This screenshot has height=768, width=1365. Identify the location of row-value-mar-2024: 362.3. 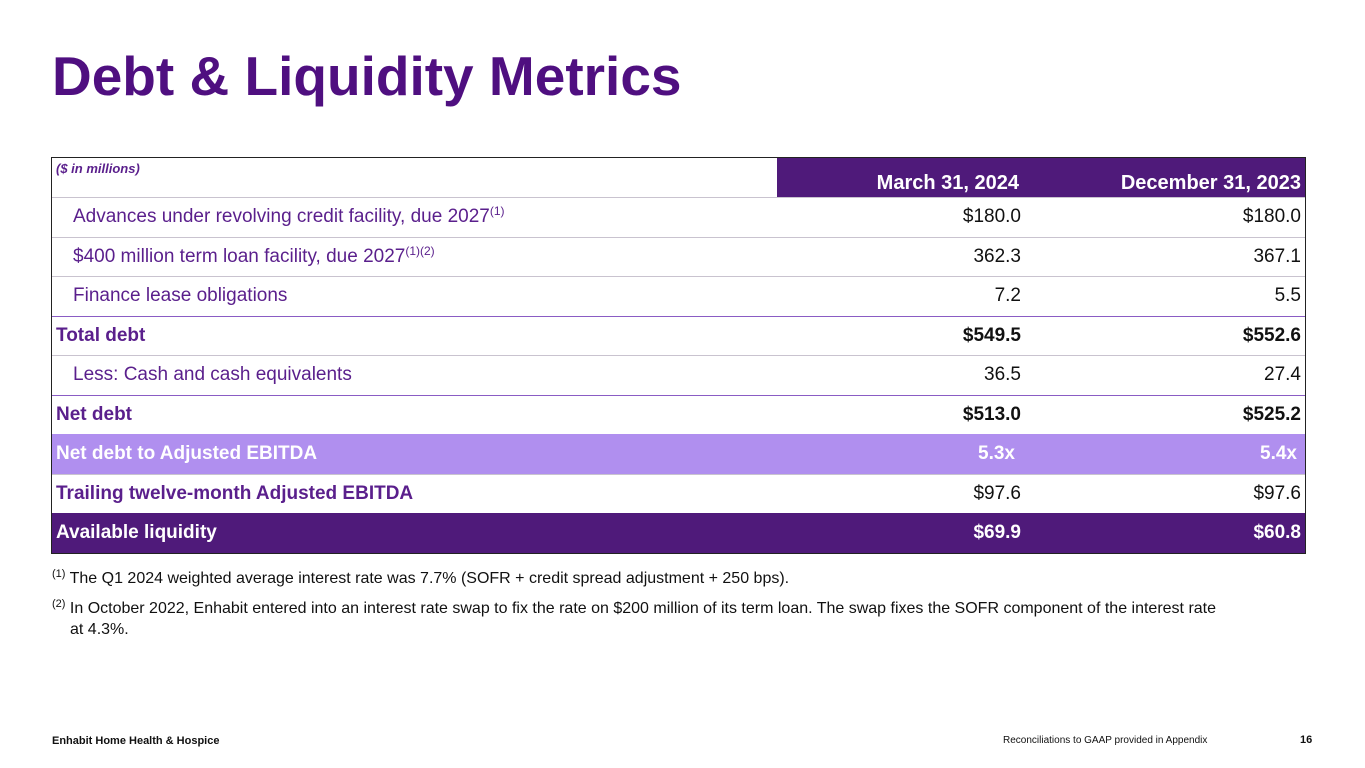
(997, 256).